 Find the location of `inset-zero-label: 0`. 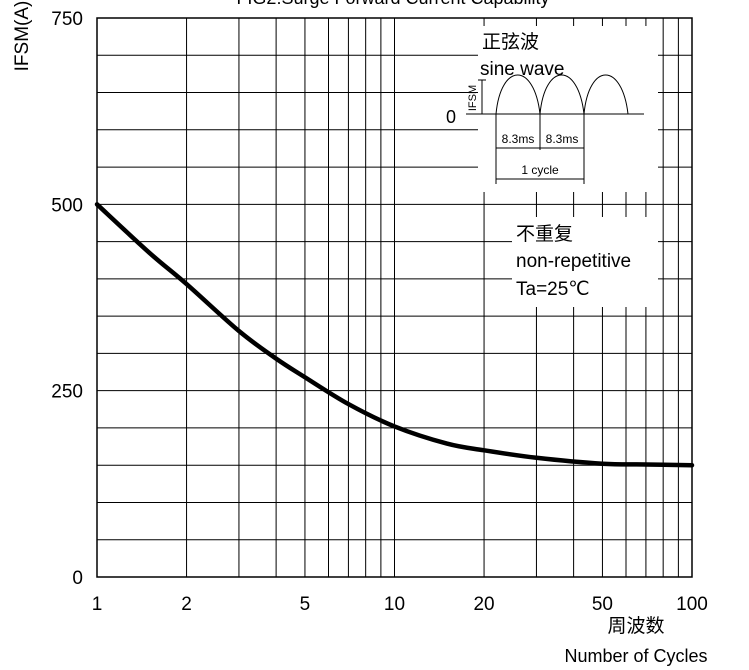

inset-zero-label: 0 is located at coordinates (451, 117).